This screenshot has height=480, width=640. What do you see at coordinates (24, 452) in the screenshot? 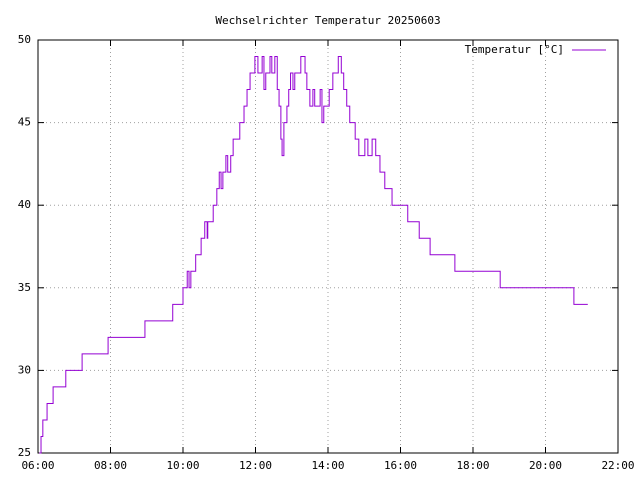
I see `y-tick-label: 25` at bounding box center [24, 452].